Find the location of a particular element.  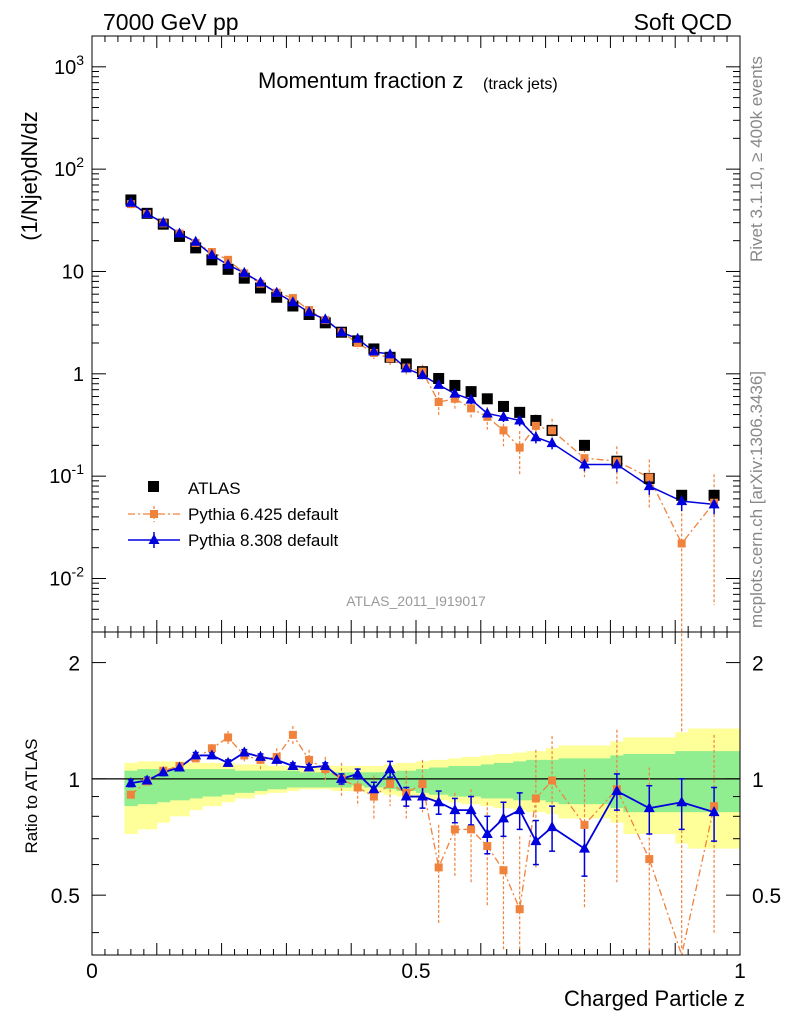

ratio-y-tick-label: 1 is located at coordinates (74, 780).